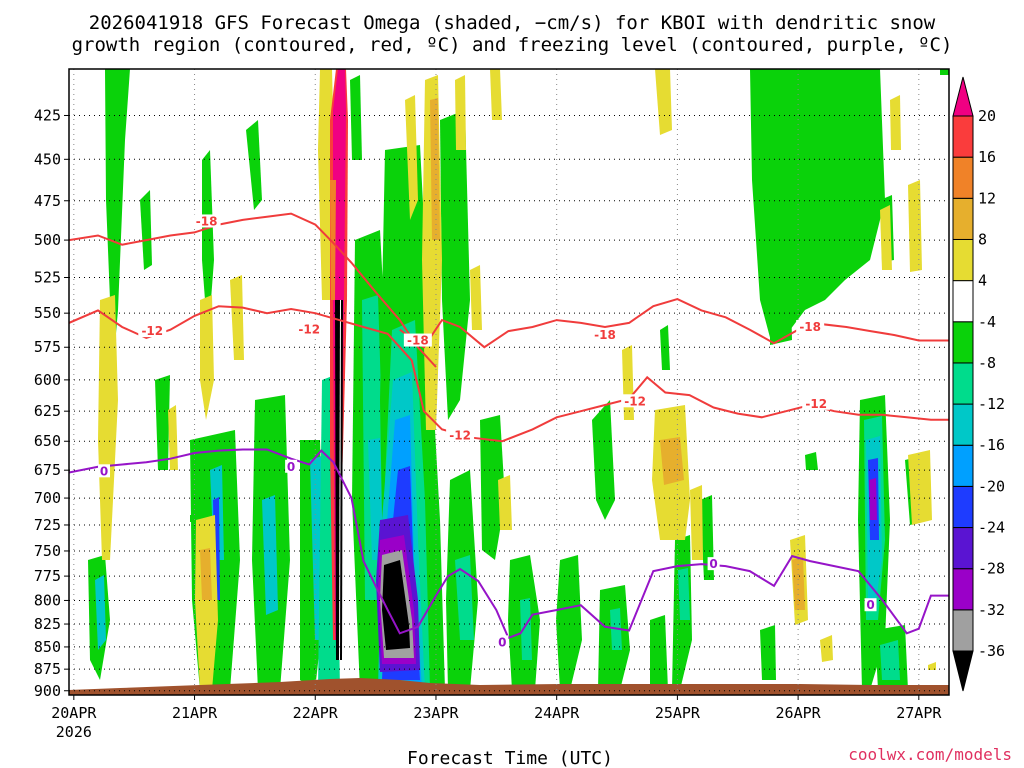 This screenshot has width=1024, height=768. What do you see at coordinates (47, 115) in the screenshot?
I see `y-tick-label: 425` at bounding box center [47, 115].